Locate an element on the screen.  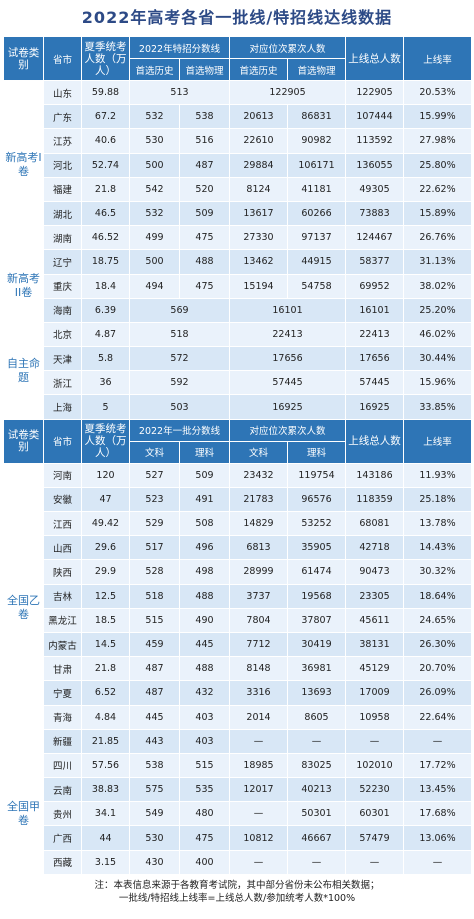
examinees-cell: 47 is located at coordinates (105, 499).